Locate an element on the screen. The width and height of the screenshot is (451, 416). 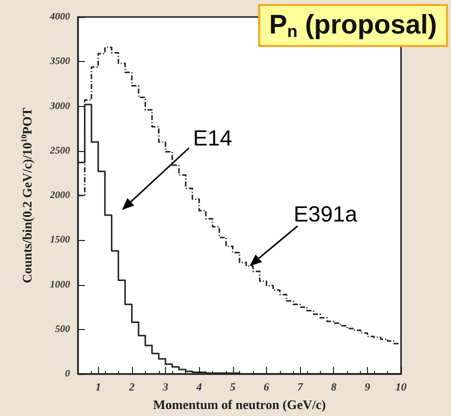
y-tick-label: 1000 is located at coordinates (60, 284).